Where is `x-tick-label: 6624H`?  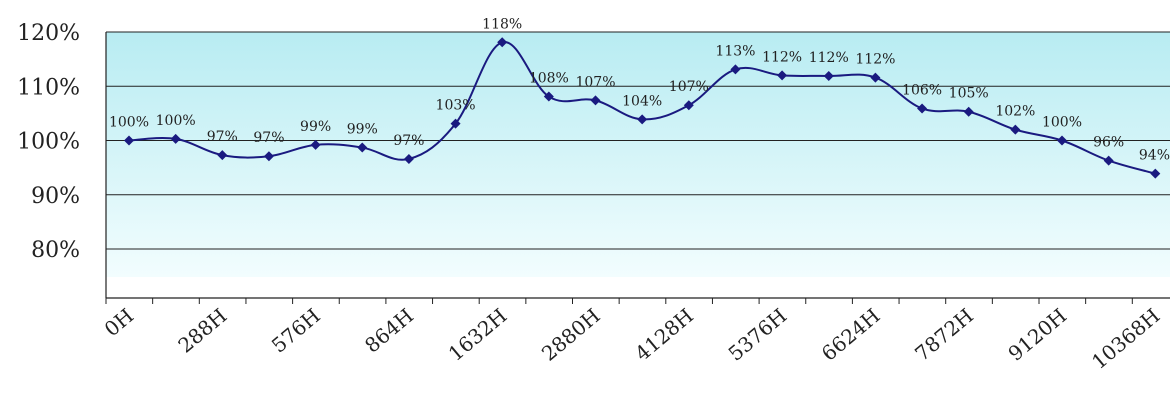
x-tick-label: 6624H is located at coordinates (851, 334).